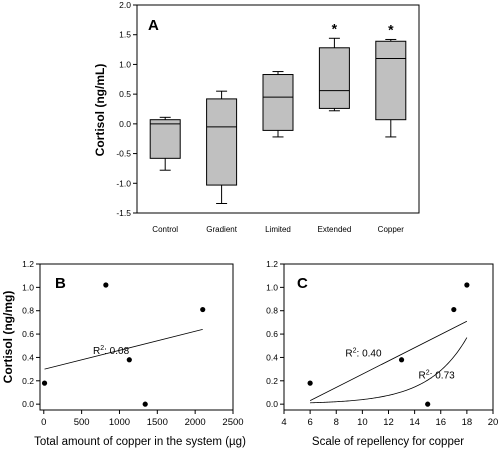  Describe the element at coordinates (28, 311) in the screenshot. I see `panel-b-ytick-label: 0.8` at that location.